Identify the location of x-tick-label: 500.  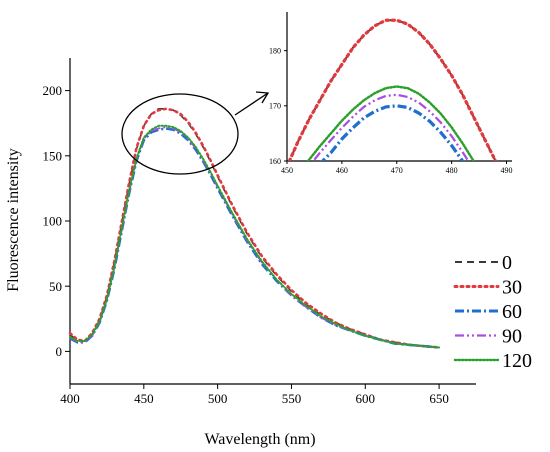
(218, 398).